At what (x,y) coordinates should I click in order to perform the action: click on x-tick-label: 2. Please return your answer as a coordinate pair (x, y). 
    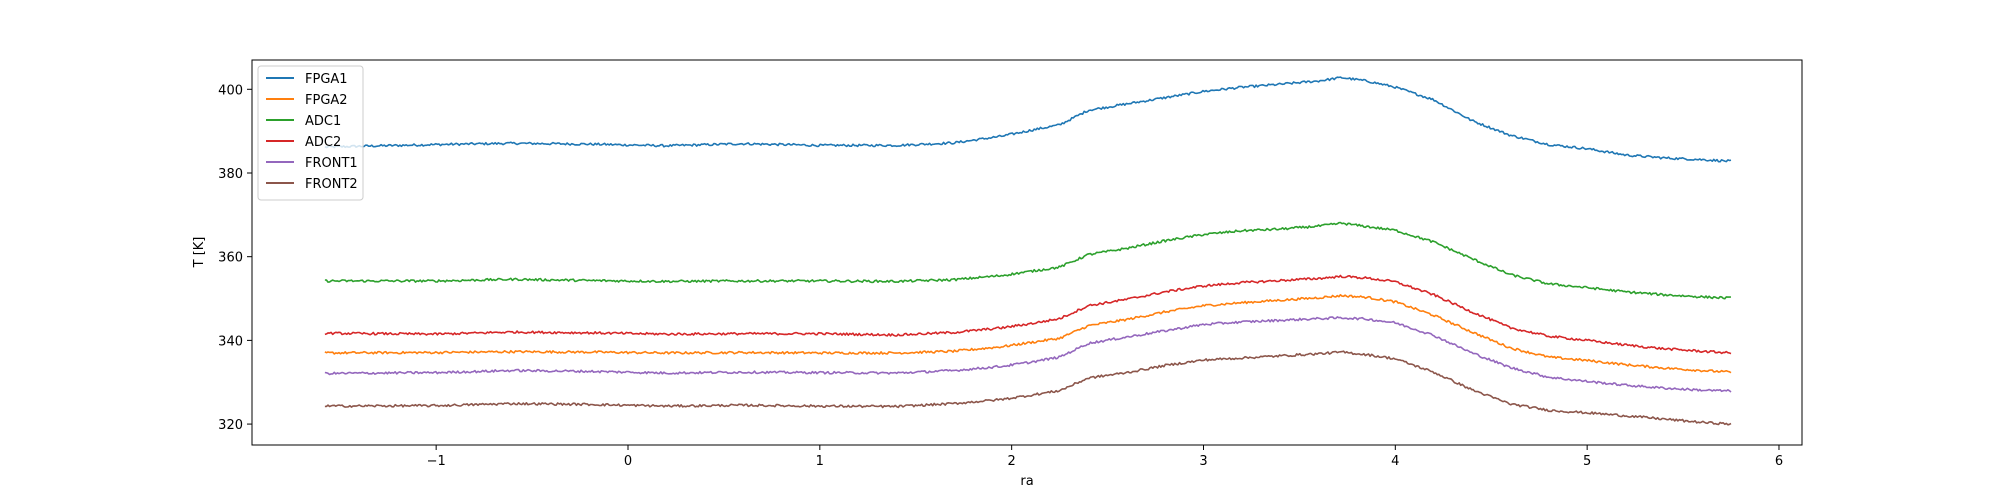
    Looking at the image, I should click on (1012, 461).